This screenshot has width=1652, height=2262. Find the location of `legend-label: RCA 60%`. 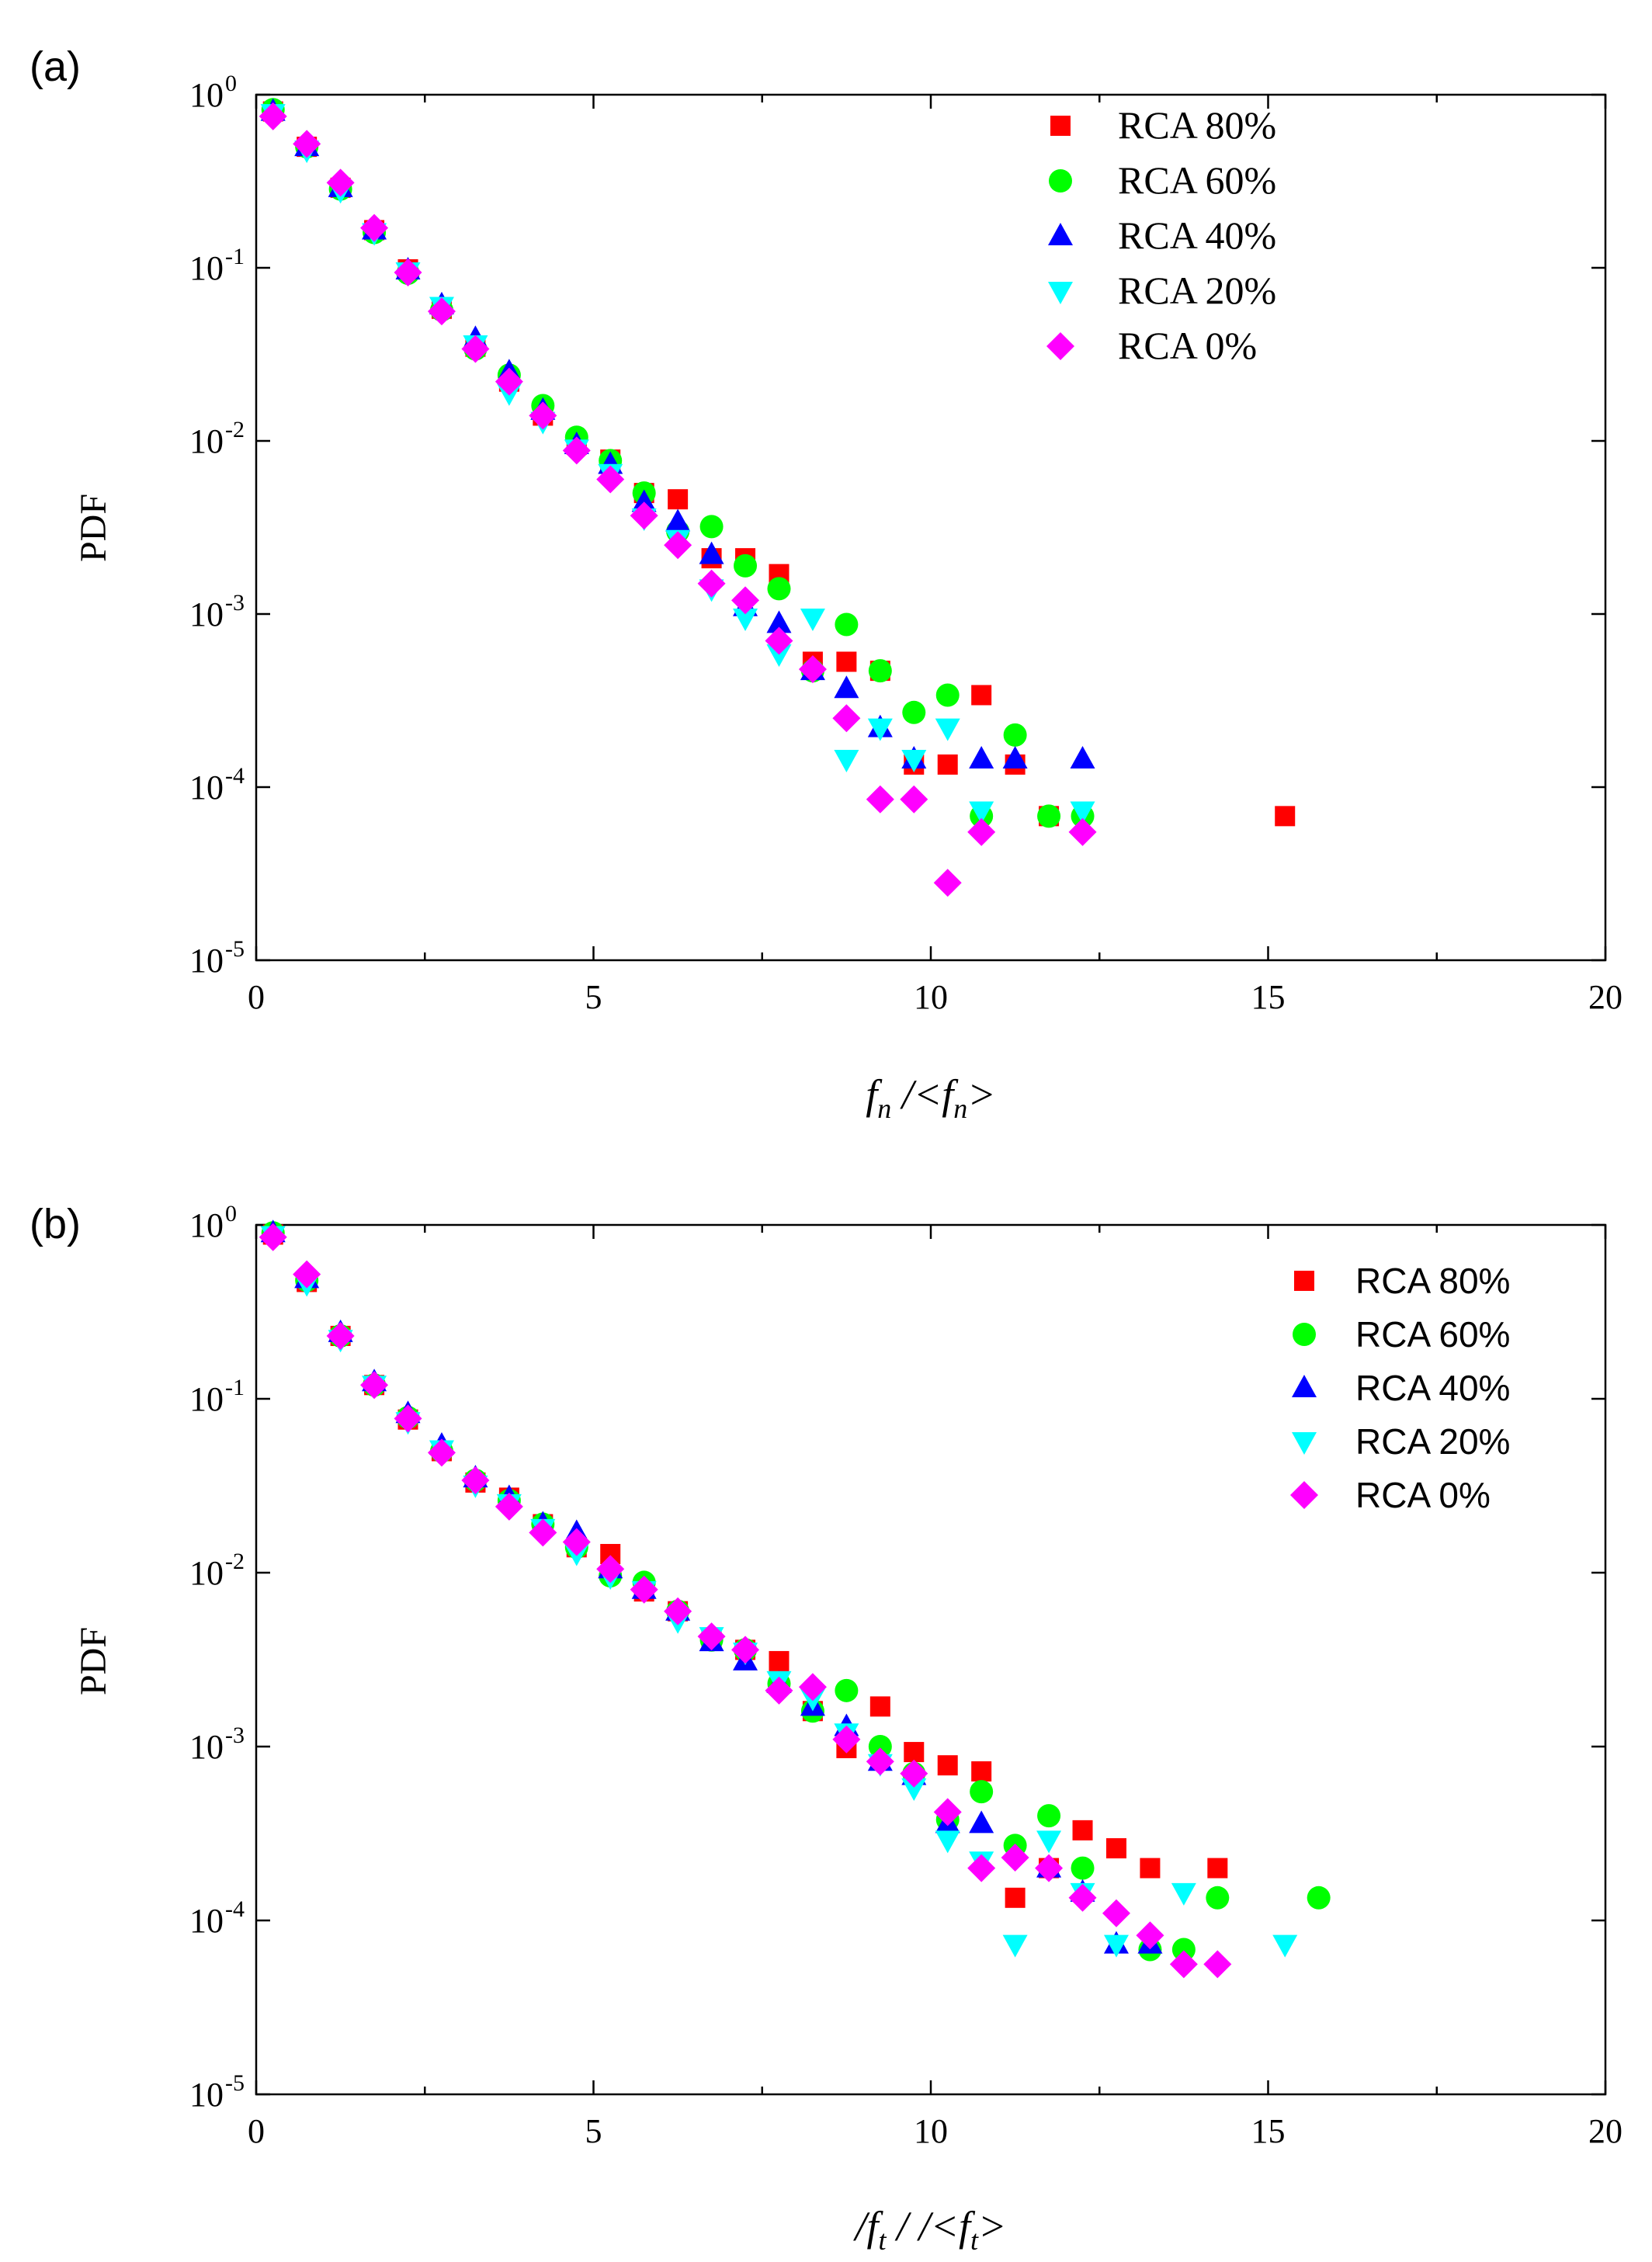

legend-label: RCA 60% is located at coordinates (1197, 180).